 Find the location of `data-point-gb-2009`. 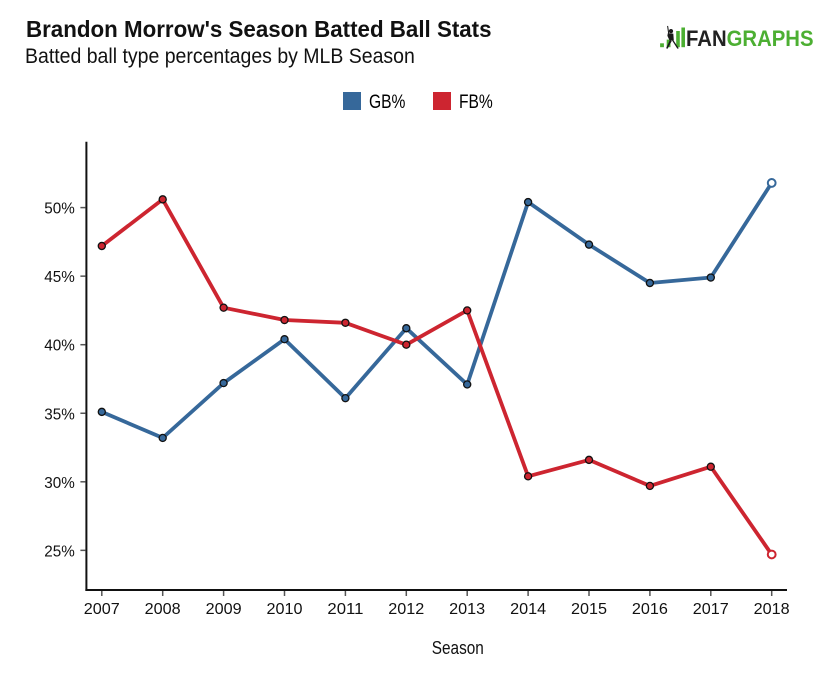

data-point-gb-2009 is located at coordinates (223, 383).